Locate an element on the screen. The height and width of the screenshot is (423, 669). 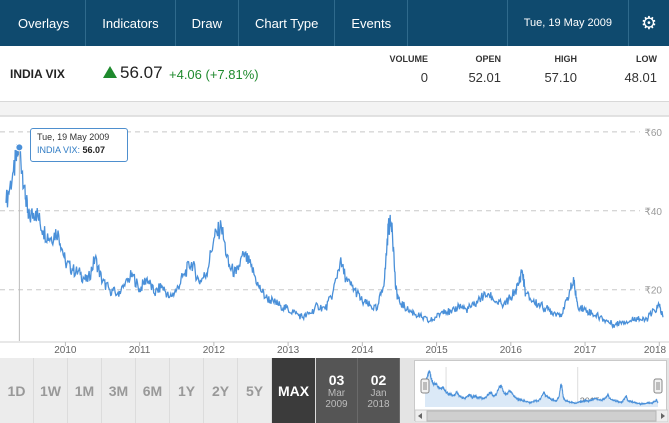
chart-subbar is located at coordinates (334, 109).